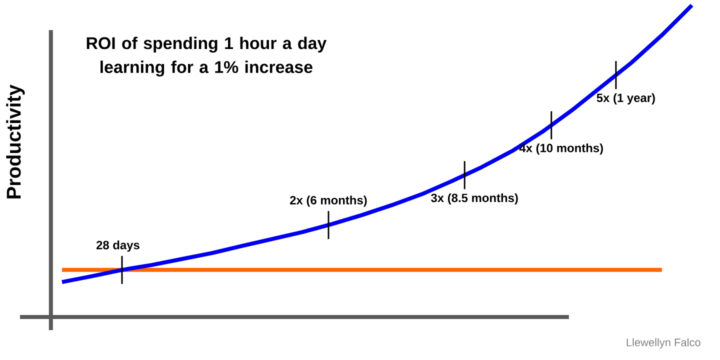  Describe the element at coordinates (328, 201) in the screenshot. I see `annotation: 2x (6 months)` at that location.